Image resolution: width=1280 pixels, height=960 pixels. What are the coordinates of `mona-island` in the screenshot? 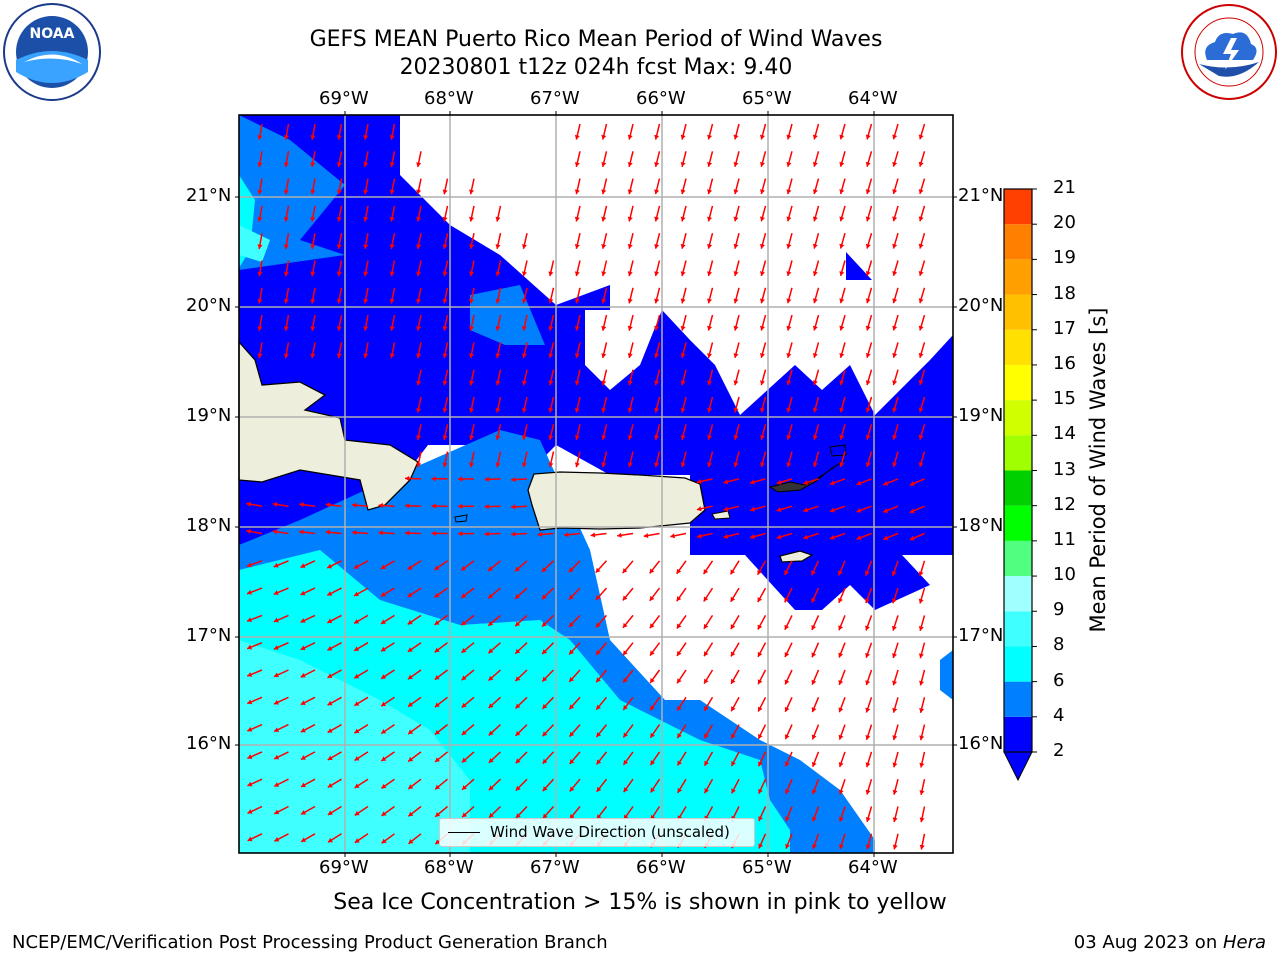 It's located at (461, 518).